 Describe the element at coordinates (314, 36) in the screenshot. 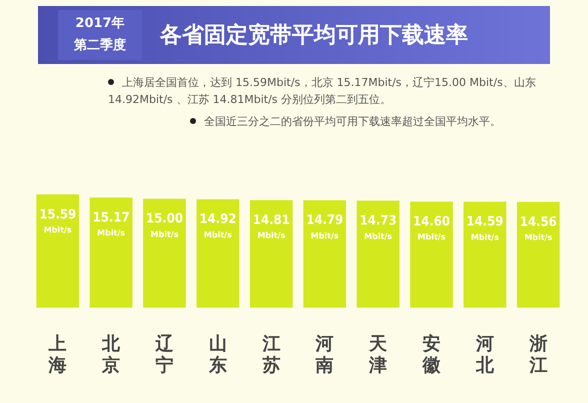

I see `chart-title: 各省固定宽带平均可用下载速率` at that location.